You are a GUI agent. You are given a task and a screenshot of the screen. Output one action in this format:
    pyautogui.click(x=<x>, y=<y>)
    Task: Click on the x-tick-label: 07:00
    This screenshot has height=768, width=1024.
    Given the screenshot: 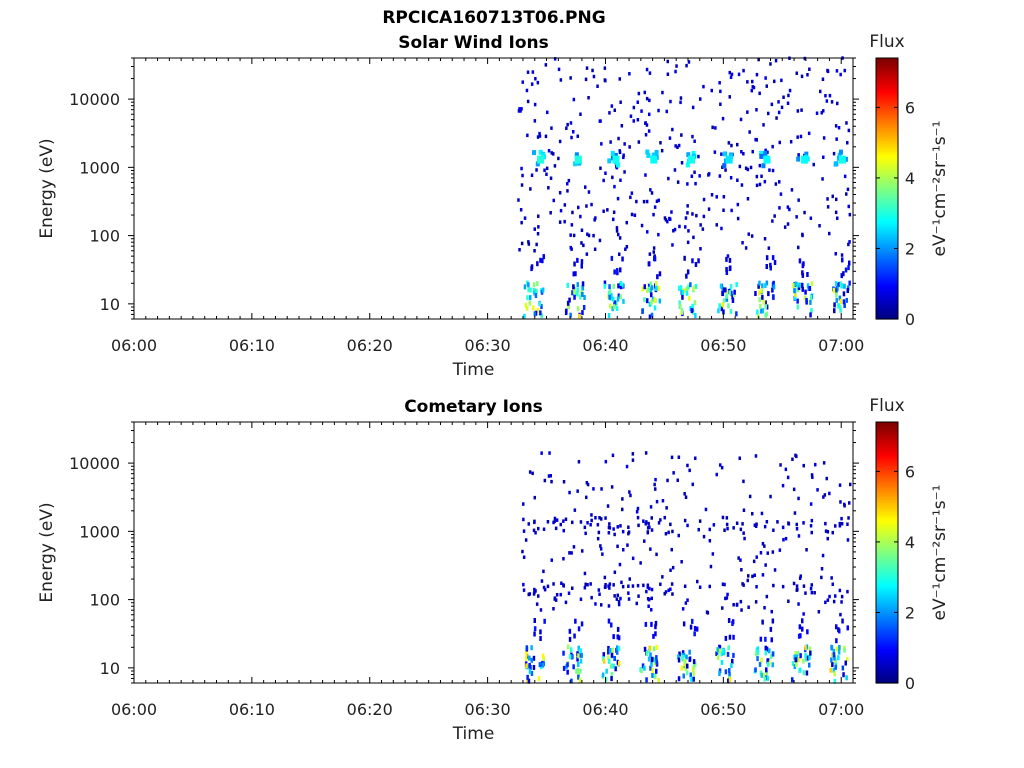 What is the action you would take?
    pyautogui.click(x=841, y=709)
    